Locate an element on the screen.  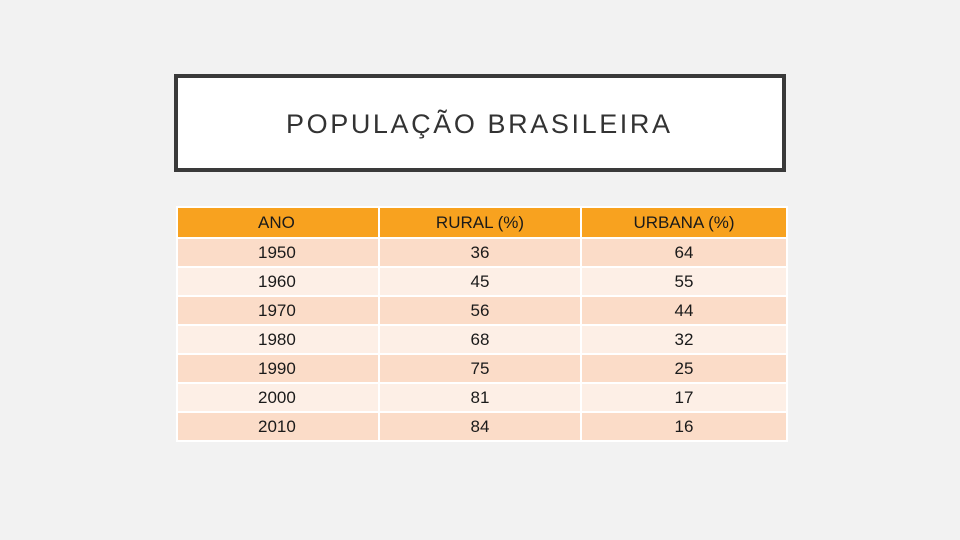
table-row: 1950 36 64 is located at coordinates (482, 252).